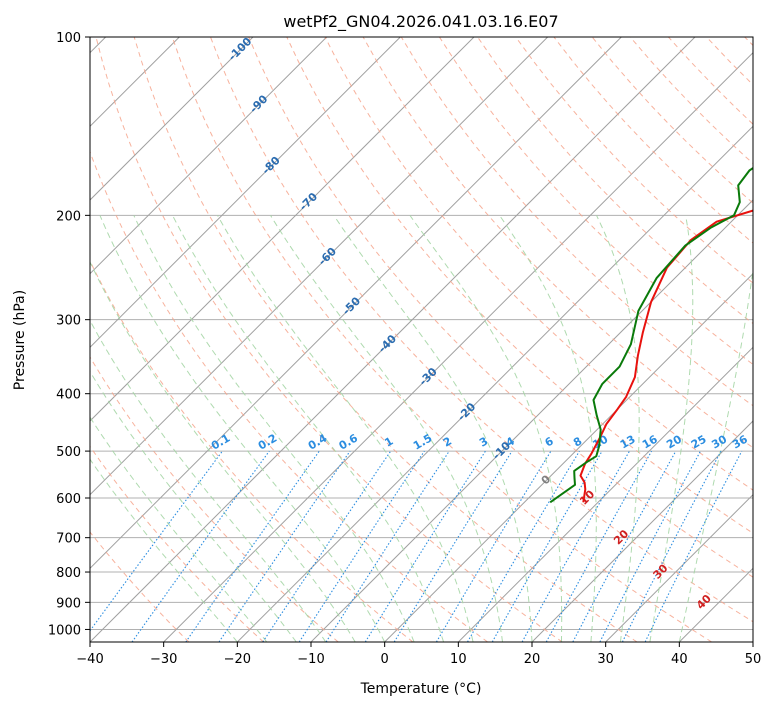 The width and height of the screenshot is (775, 708). I want to click on y-tick-label: 800, so click(68, 573).